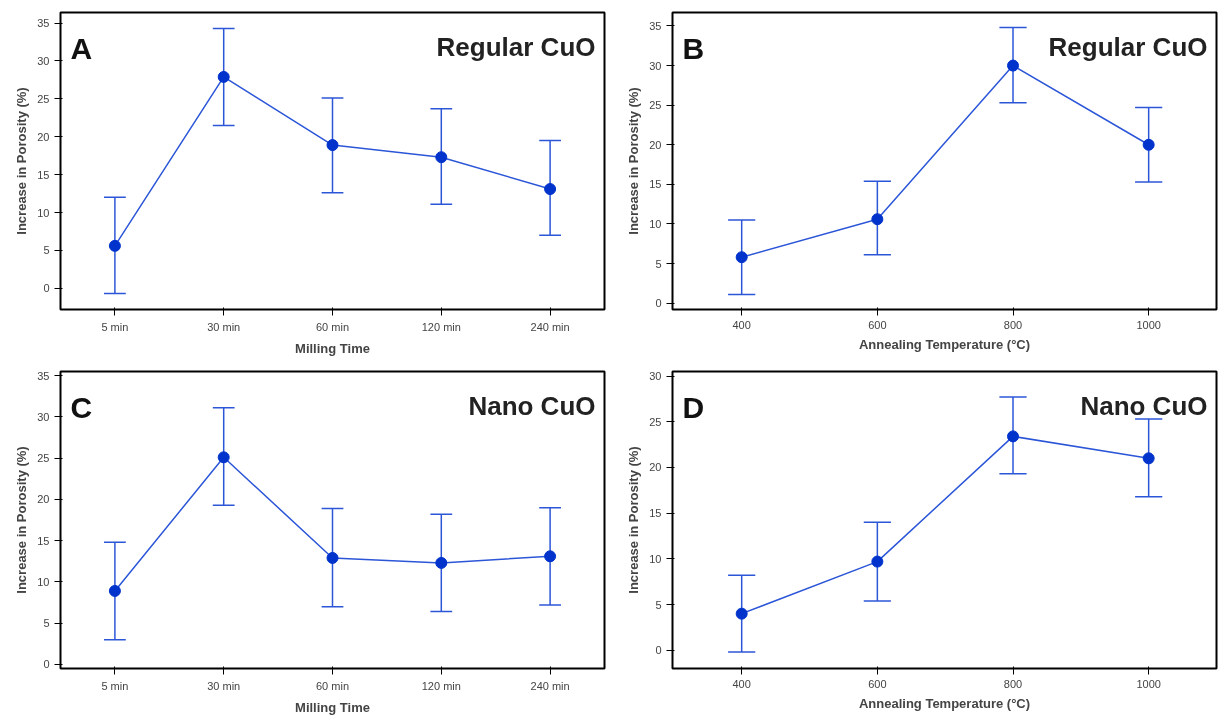 This screenshot has width=1229, height=722. I want to click on annotation: C, so click(81, 407).